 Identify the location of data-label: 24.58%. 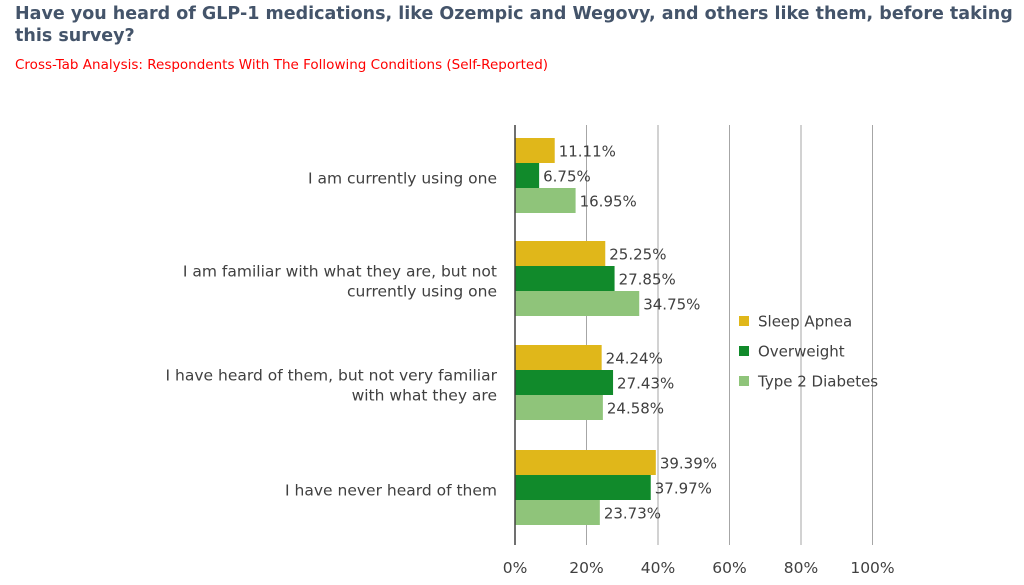
(635, 409).